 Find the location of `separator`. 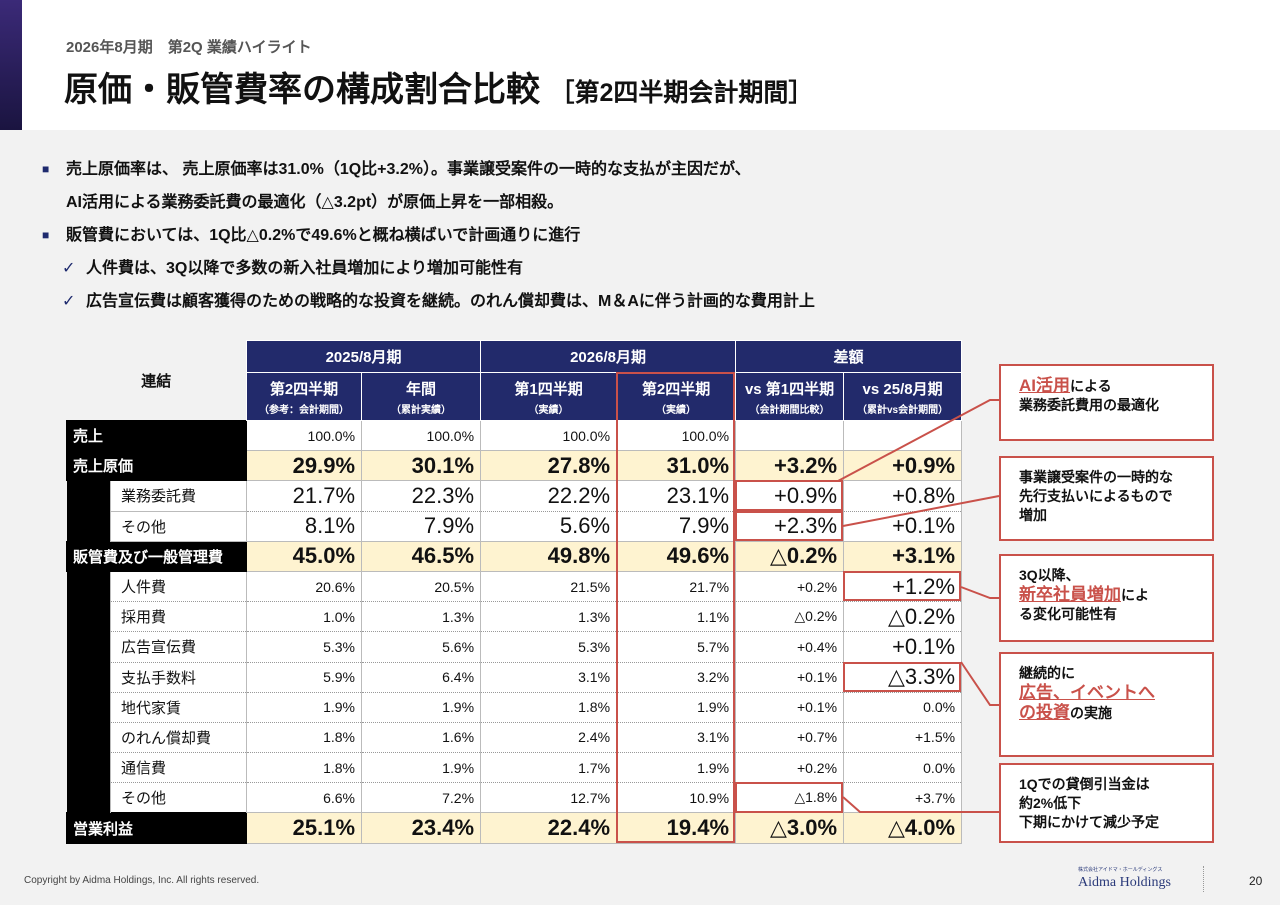

separator is located at coordinates (1203, 879).